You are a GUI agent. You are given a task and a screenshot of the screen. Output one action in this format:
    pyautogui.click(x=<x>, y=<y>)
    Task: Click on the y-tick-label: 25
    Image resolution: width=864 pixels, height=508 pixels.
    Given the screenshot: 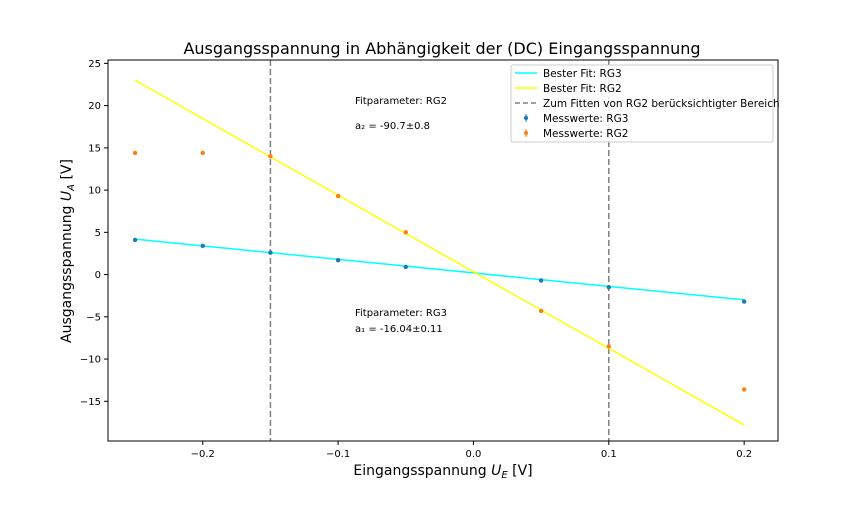 What is the action you would take?
    pyautogui.click(x=94, y=64)
    